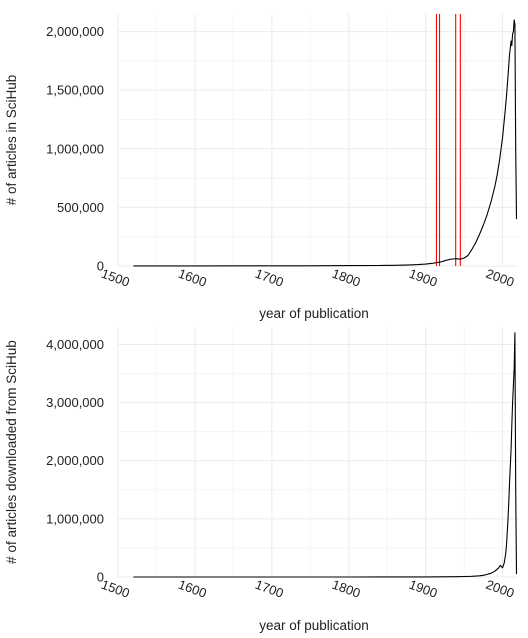  What do you see at coordinates (11, 452) in the screenshot?
I see `y-axis-title: # of articles downloaded from SciHub` at bounding box center [11, 452].